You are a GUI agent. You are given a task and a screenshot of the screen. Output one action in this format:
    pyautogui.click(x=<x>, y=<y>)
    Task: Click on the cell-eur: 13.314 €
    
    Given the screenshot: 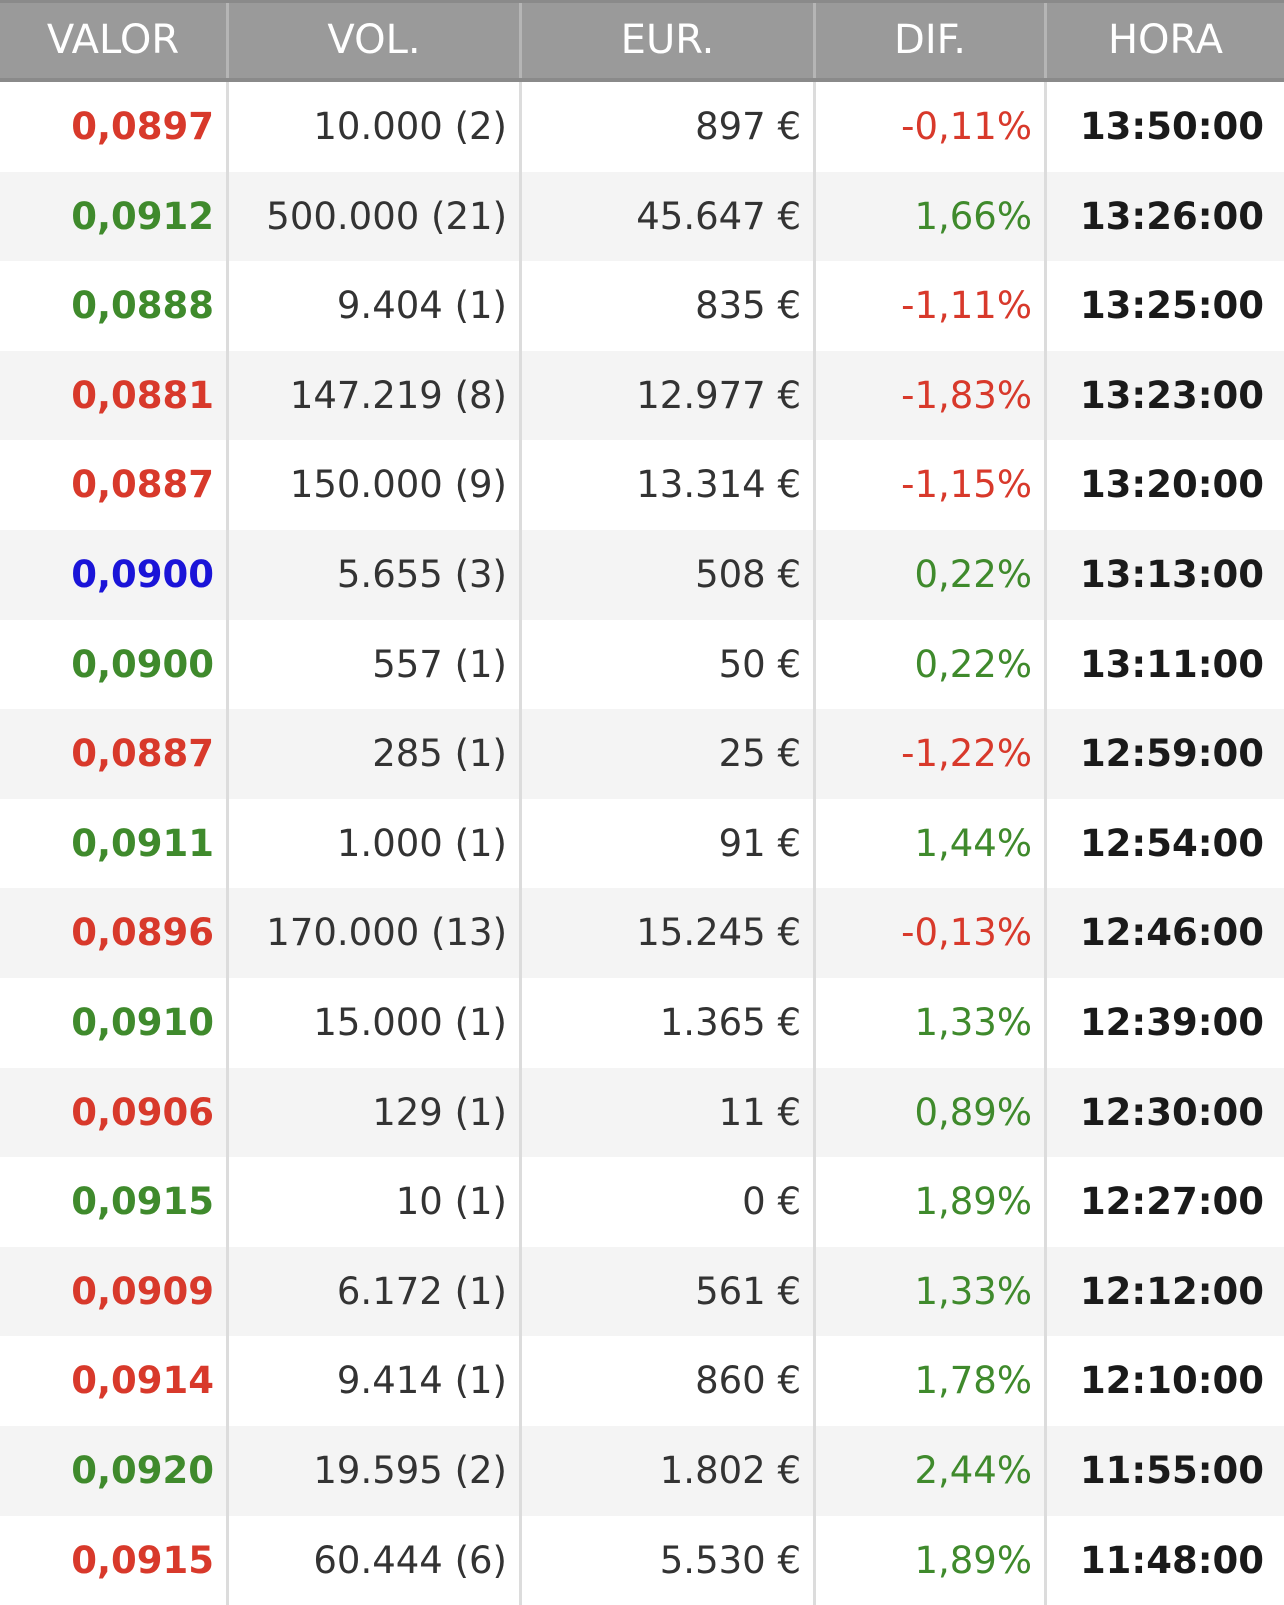 What is the action you would take?
    pyautogui.click(x=669, y=485)
    